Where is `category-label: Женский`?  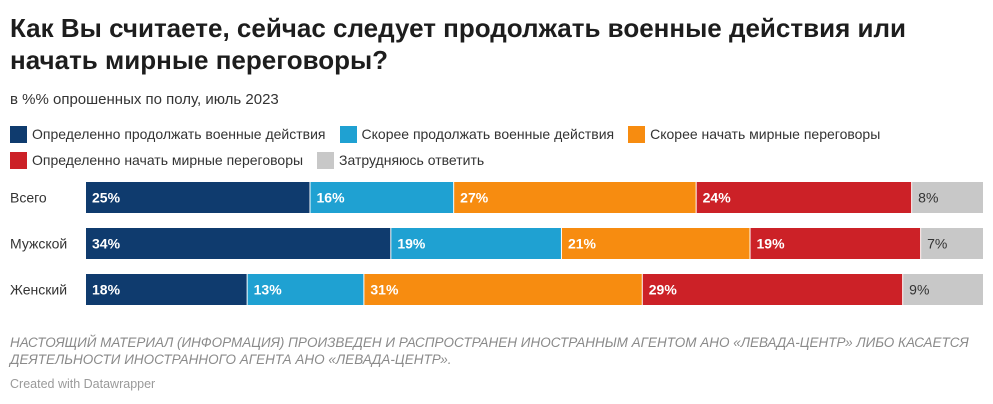
category-label: Женский is located at coordinates (38, 290).